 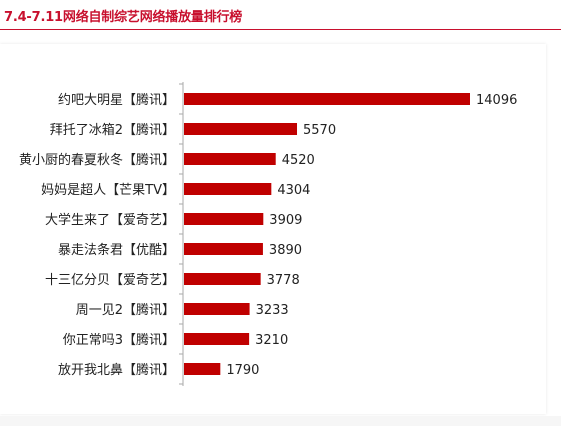 What do you see at coordinates (116, 250) in the screenshot?
I see `category-label: 暴走法条君【优酷】` at bounding box center [116, 250].